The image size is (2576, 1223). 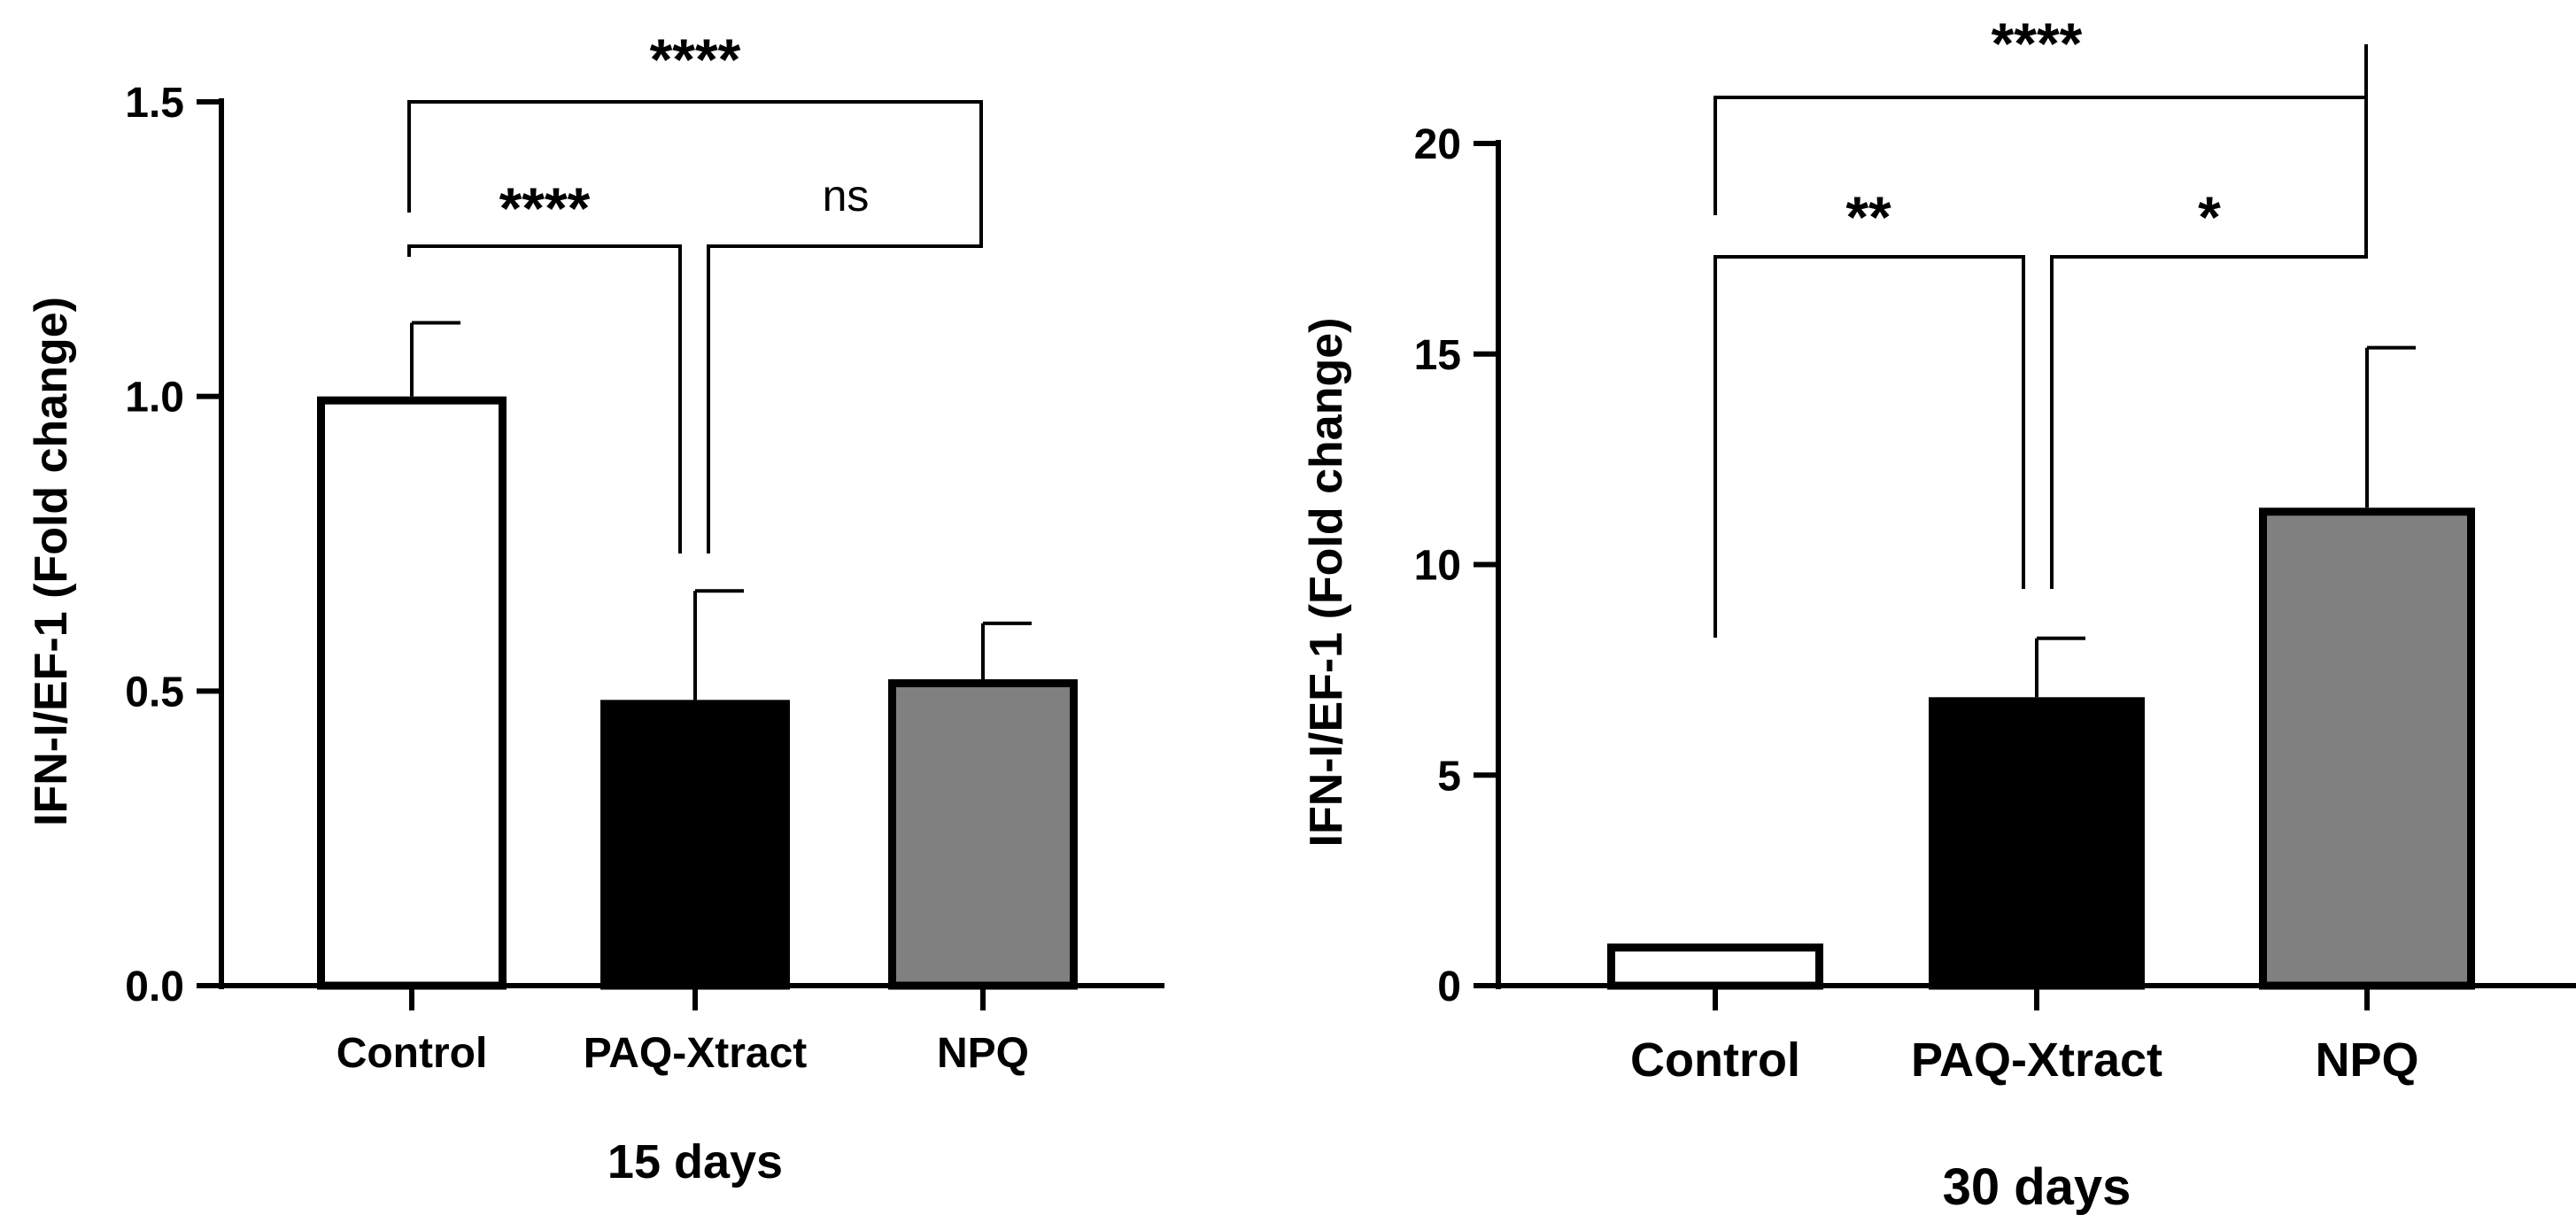 What do you see at coordinates (154, 103) in the screenshot?
I see `y-tick-label: 1.5` at bounding box center [154, 103].